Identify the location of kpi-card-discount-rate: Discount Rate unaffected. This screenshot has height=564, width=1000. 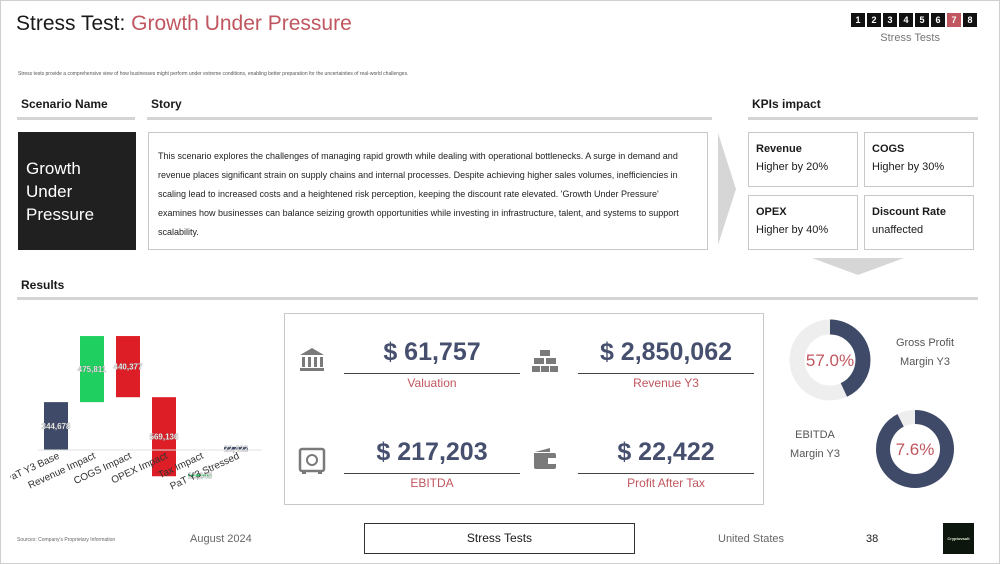
(919, 222).